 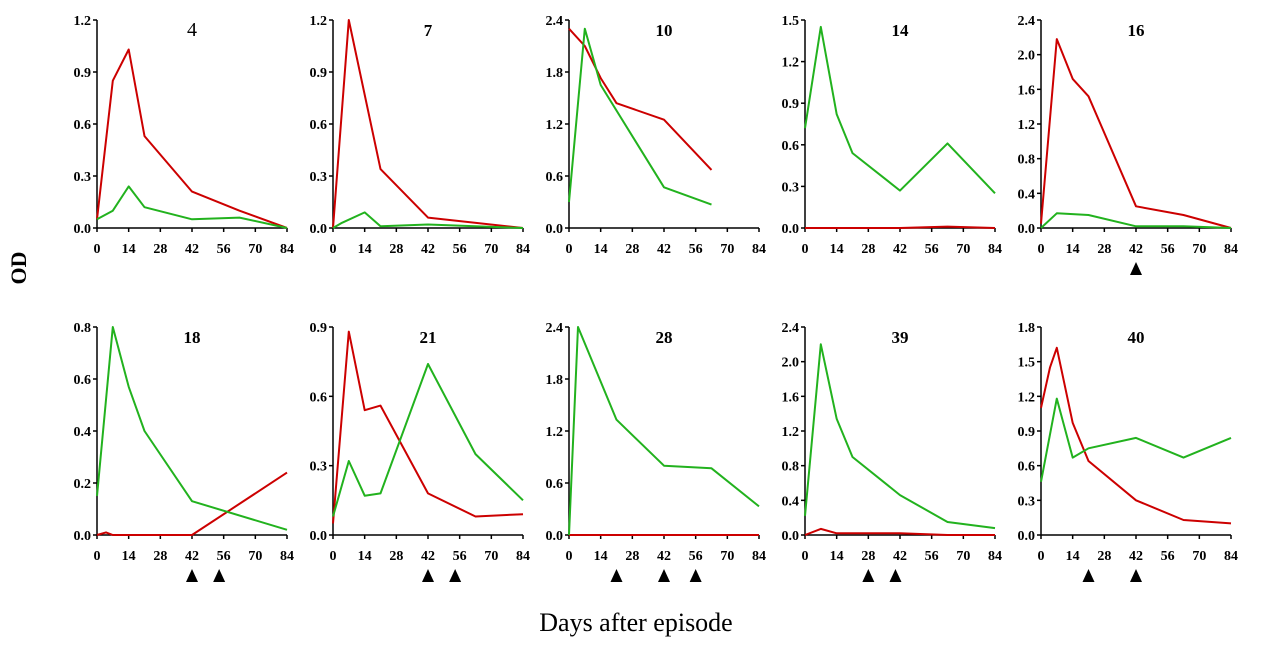 I want to click on panel-7: 0.0 0.3 0.6 0.9 1.2 0 14 28 42 56 70 84 7, so click(x=420, y=135).